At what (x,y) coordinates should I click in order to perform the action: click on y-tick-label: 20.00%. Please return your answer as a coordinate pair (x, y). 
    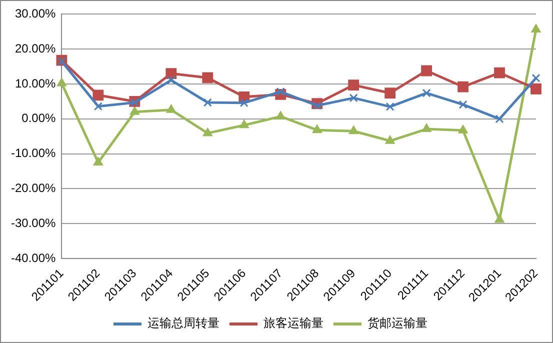
    Looking at the image, I should click on (35, 48).